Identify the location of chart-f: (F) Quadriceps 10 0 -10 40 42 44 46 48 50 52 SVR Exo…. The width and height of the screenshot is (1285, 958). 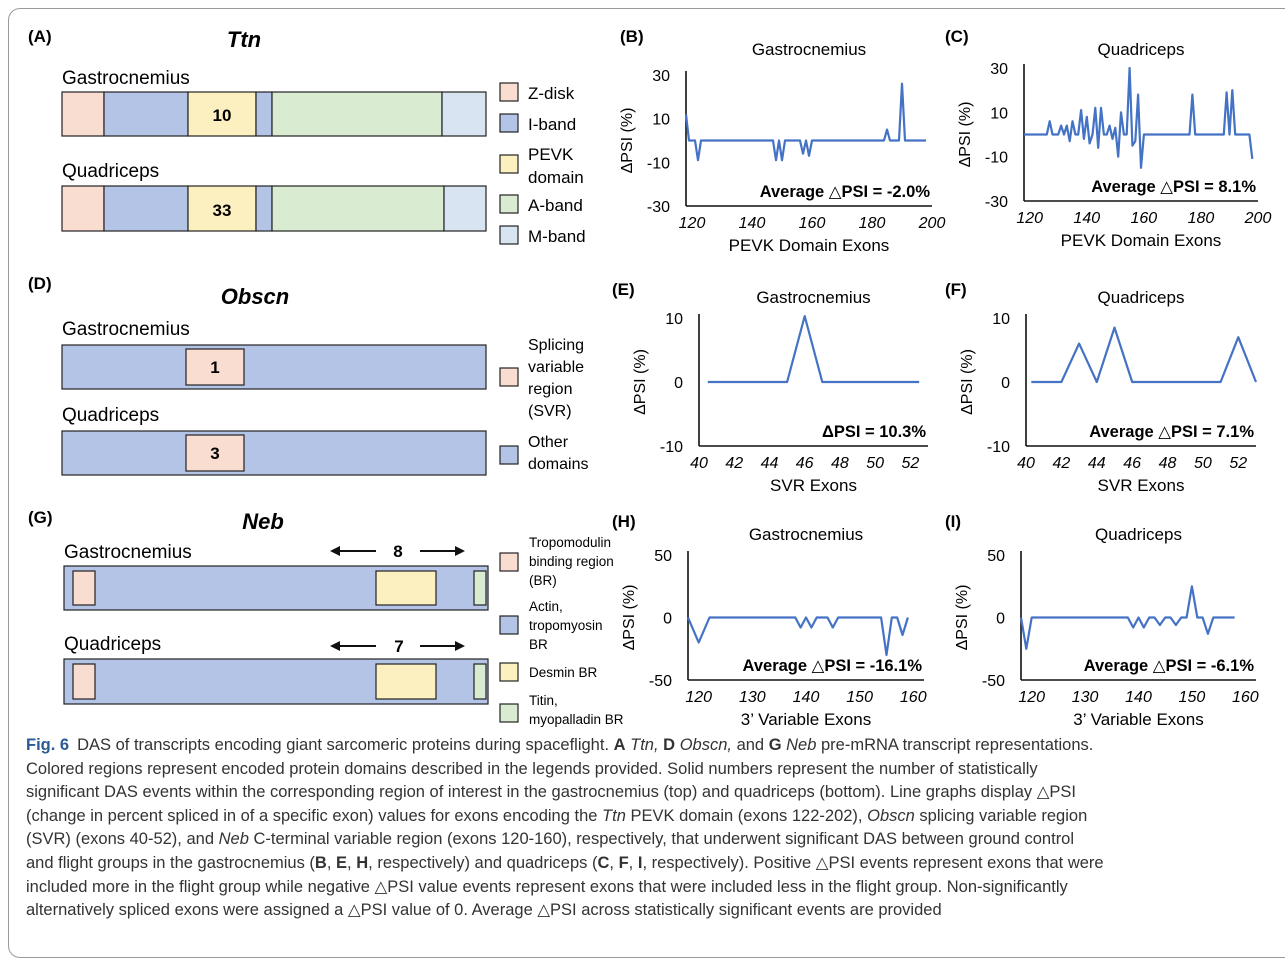
(1101, 387).